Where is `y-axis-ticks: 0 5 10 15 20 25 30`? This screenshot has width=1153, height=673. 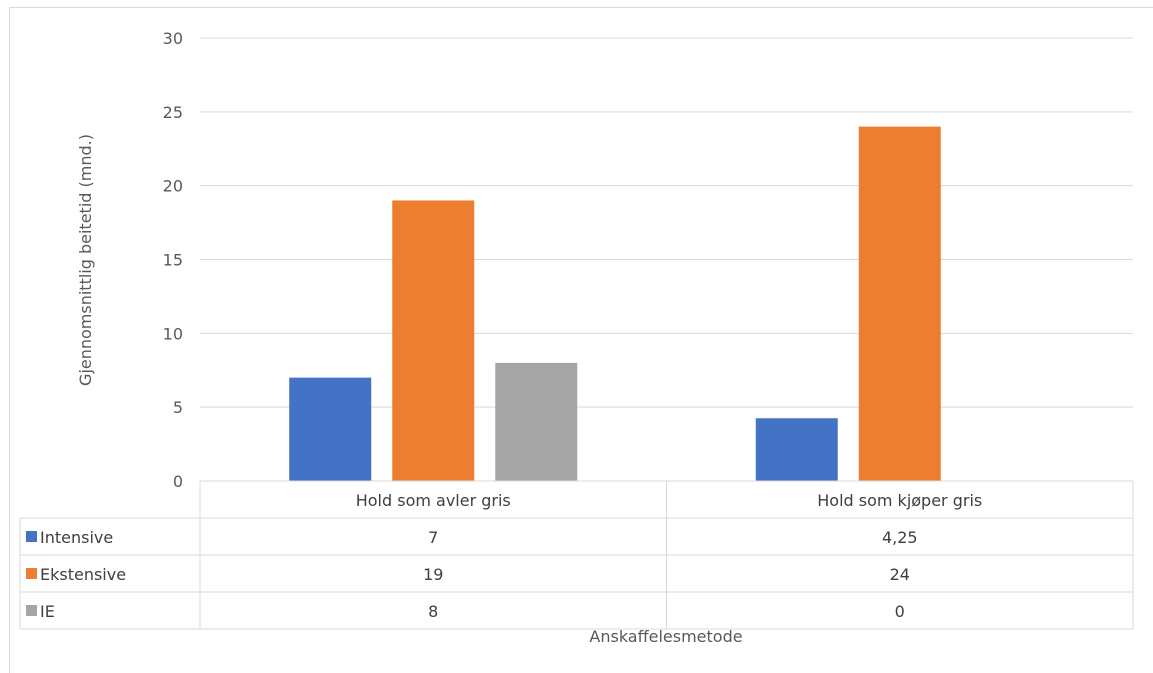 y-axis-ticks: 0 5 10 15 20 25 30 is located at coordinates (173, 260).